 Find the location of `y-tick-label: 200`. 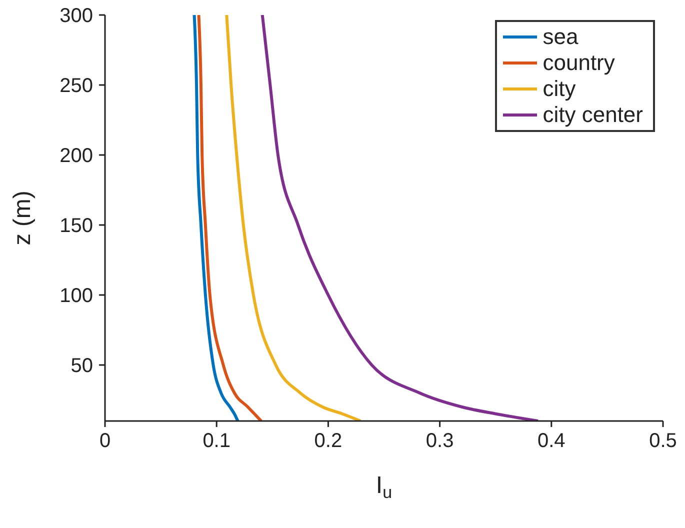

y-tick-label: 200 is located at coordinates (76, 156).